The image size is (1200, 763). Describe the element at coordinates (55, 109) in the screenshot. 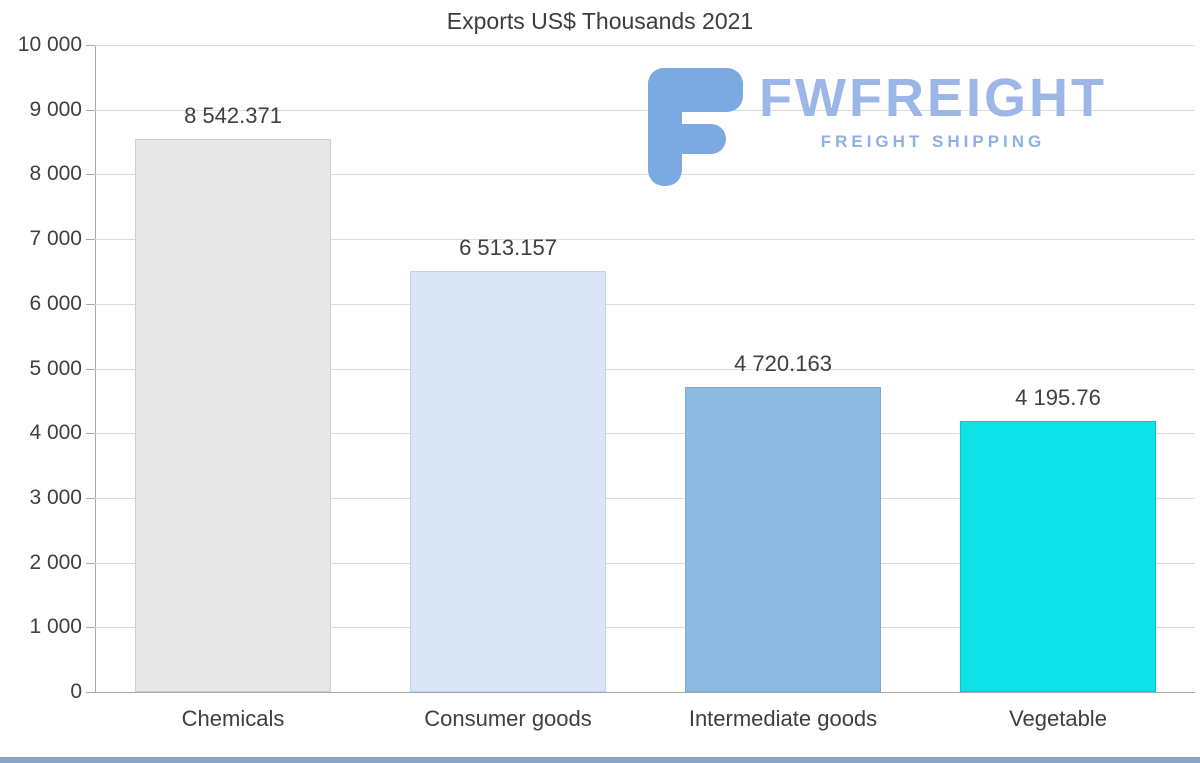

I see `y-tick-label: 9 000` at that location.